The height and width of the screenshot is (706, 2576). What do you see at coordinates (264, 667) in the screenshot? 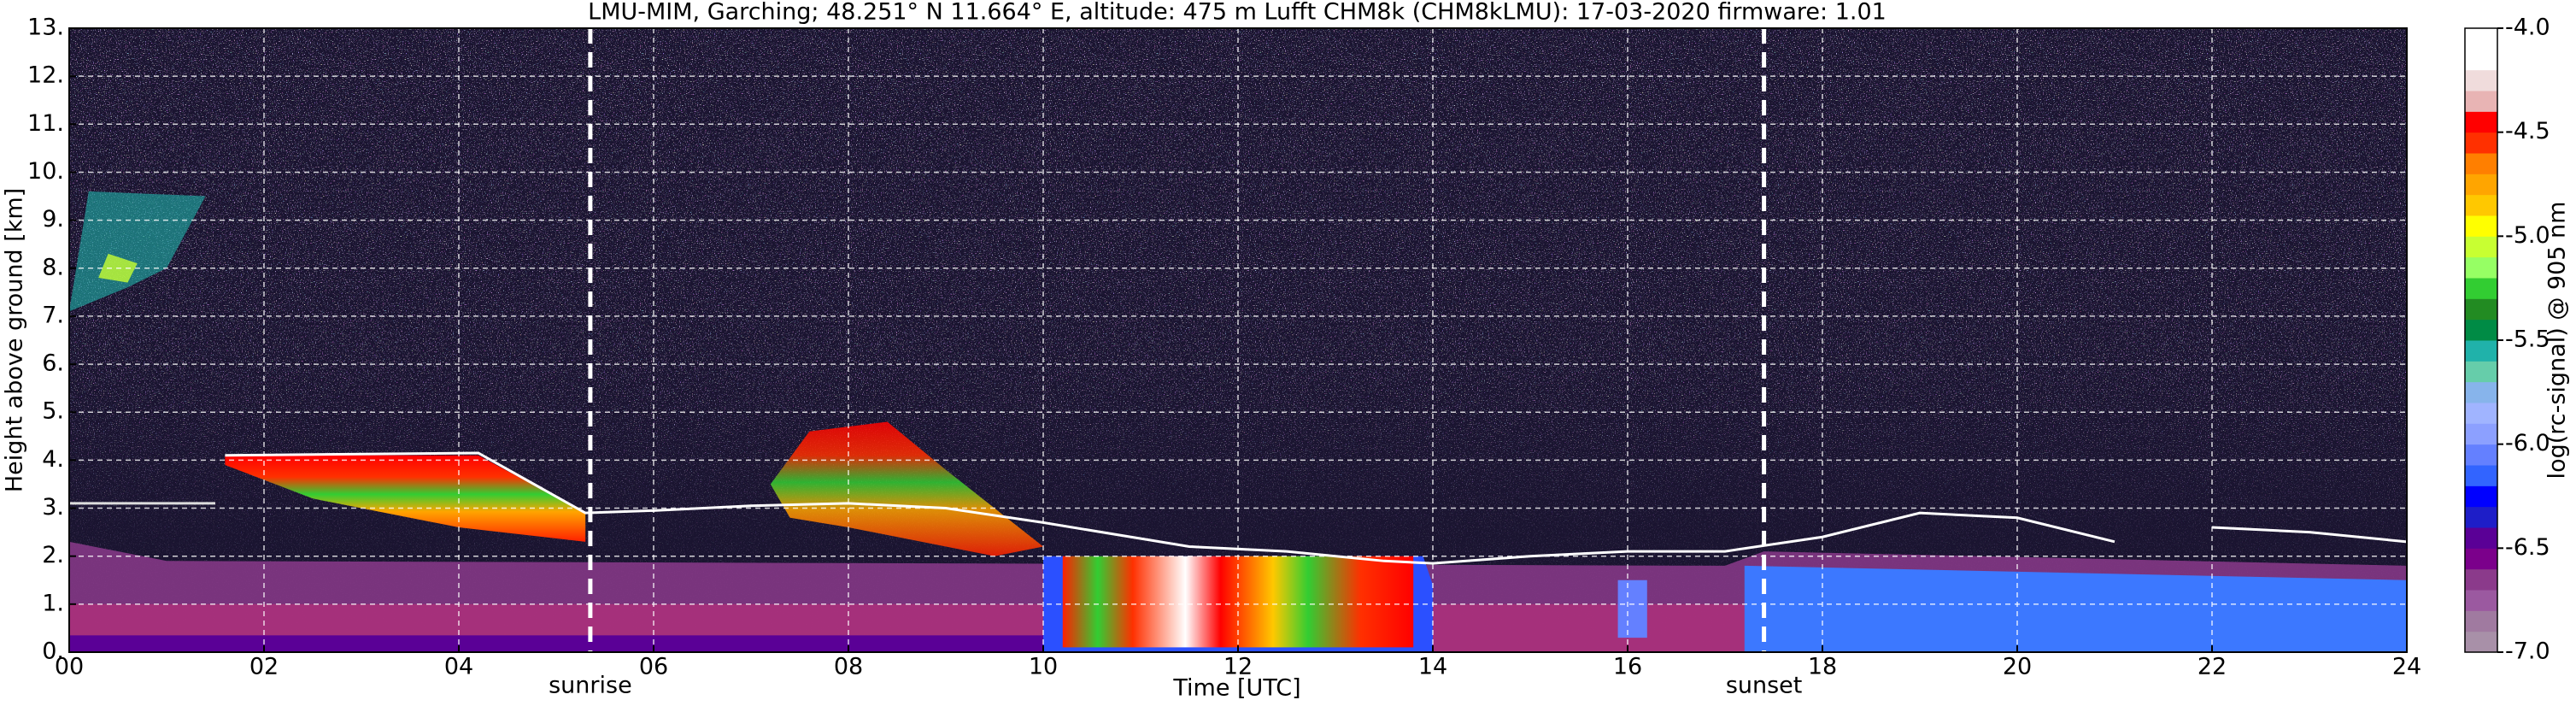
I see `x-tick-label: 02` at bounding box center [264, 667].